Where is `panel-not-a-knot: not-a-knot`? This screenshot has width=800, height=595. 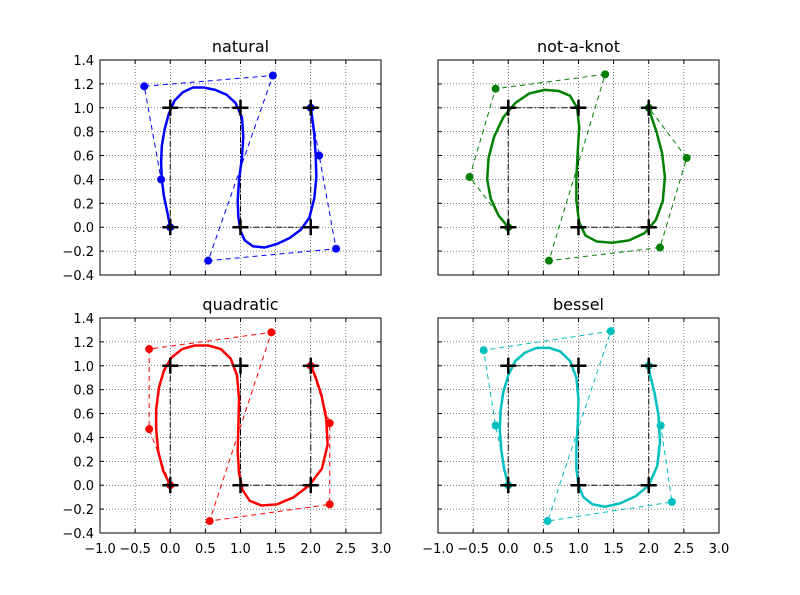 panel-not-a-knot: not-a-knot is located at coordinates (578, 156).